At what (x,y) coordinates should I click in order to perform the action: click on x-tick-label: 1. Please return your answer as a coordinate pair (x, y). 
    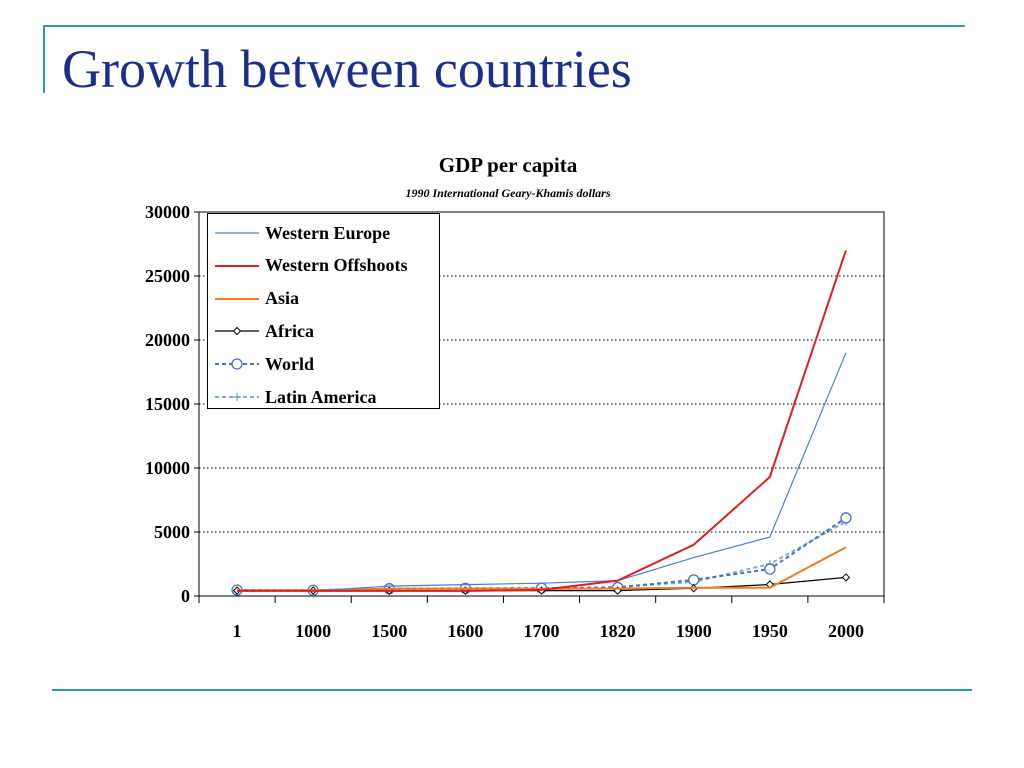
    Looking at the image, I should click on (237, 631).